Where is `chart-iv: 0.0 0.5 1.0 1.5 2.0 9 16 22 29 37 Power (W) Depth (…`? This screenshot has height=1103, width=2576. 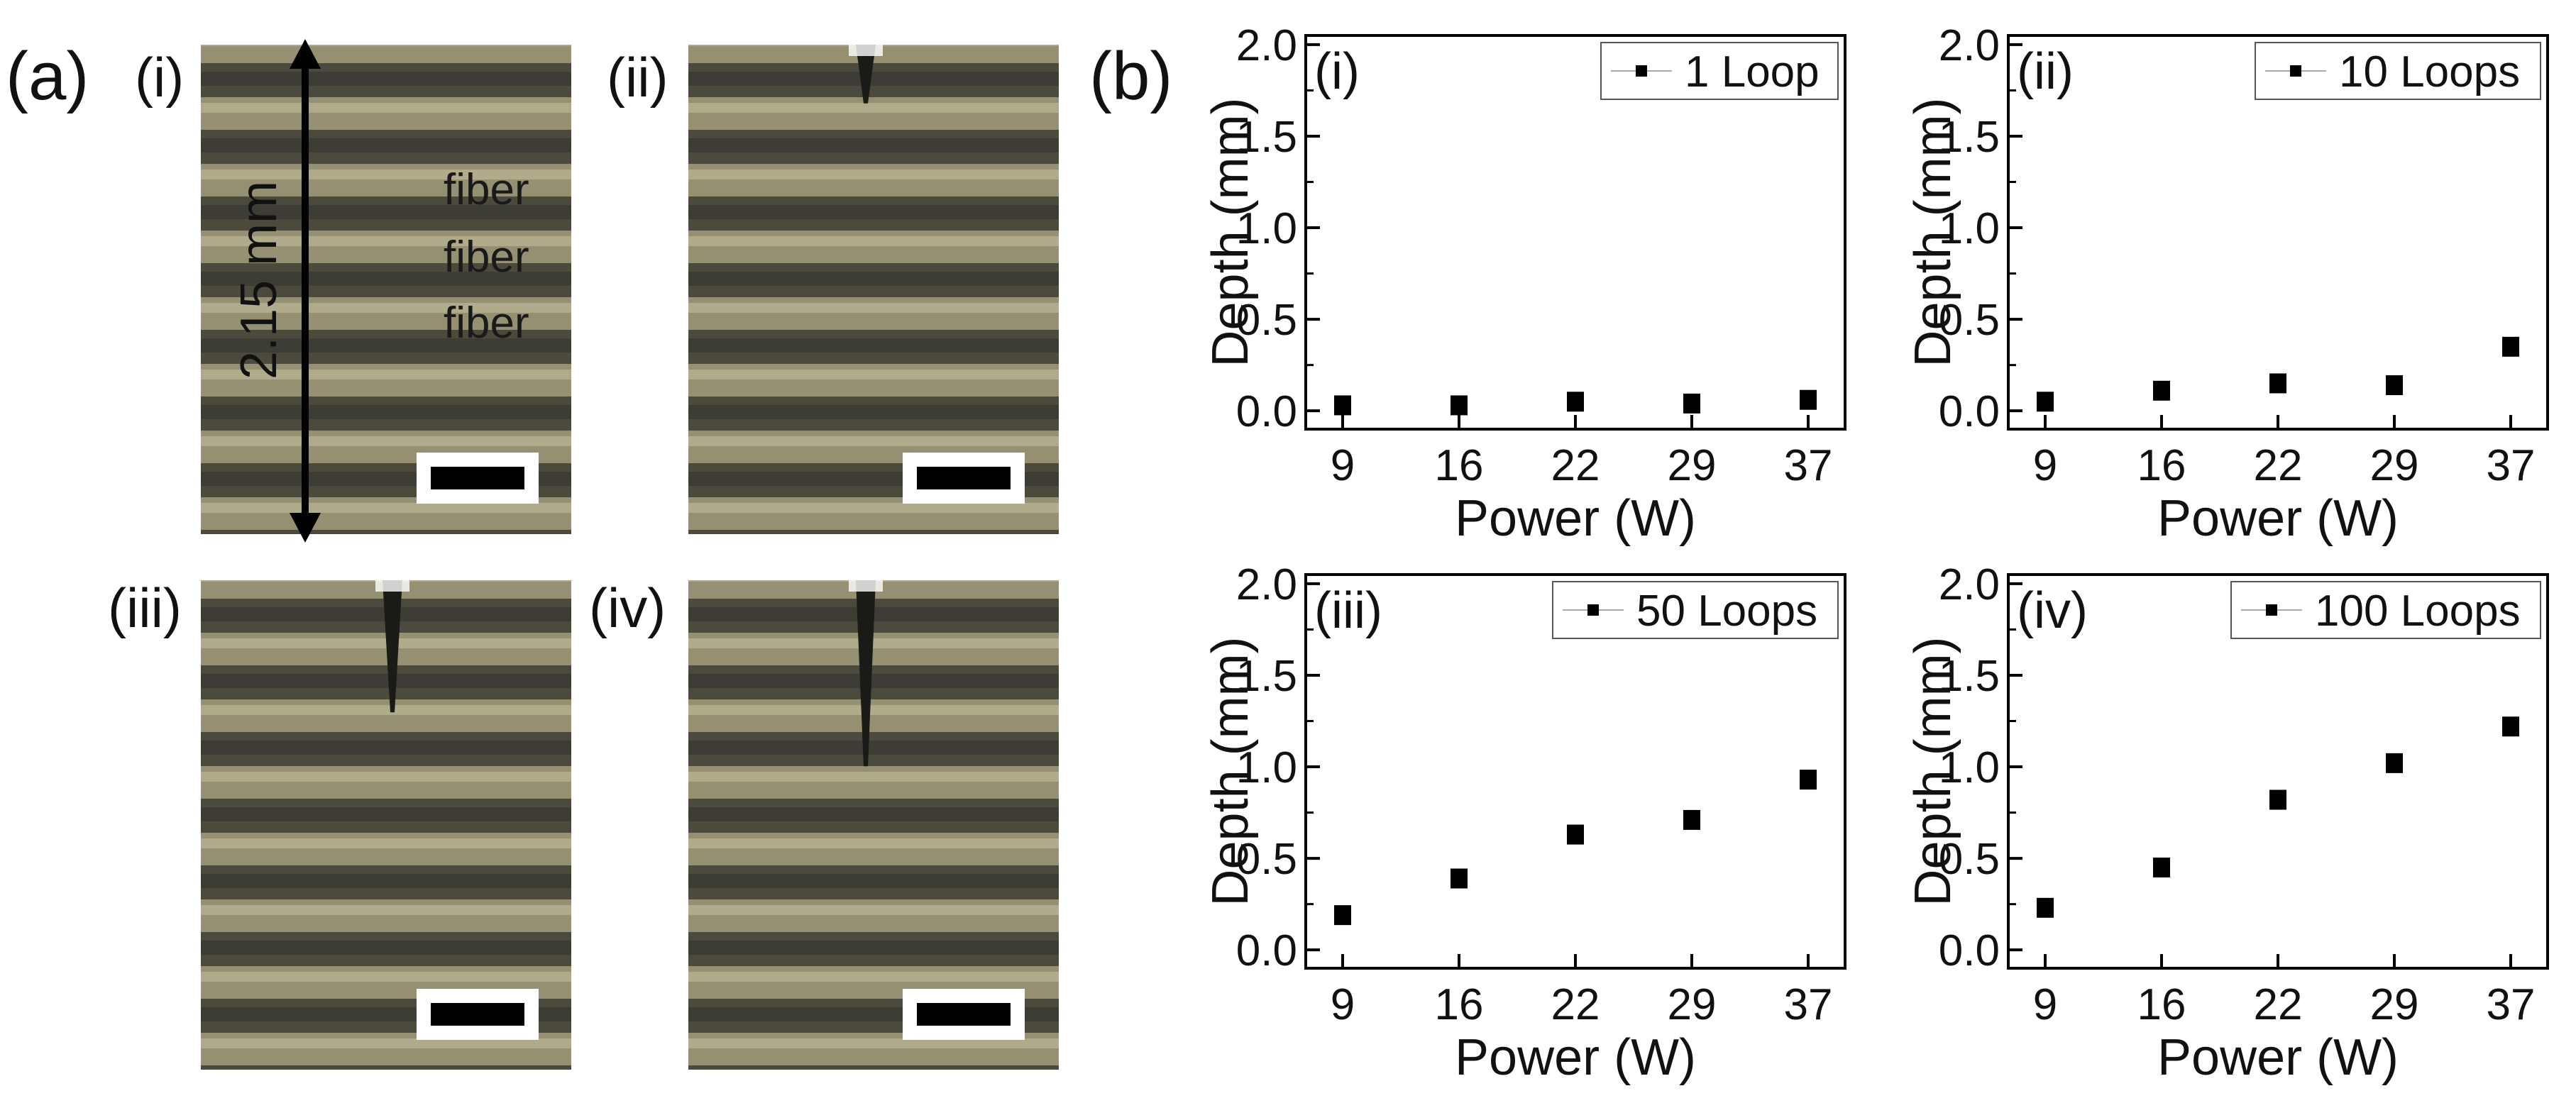 chart-iv: 0.0 0.5 1.0 1.5 2.0 9 16 22 29 37 Power (W) Depth (… is located at coordinates (2227, 823).